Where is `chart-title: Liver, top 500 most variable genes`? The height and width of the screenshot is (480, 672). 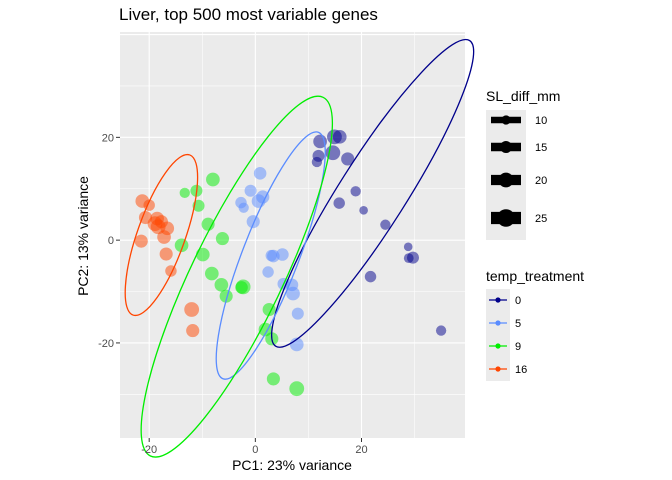
chart-title: Liver, top 500 most variable genes is located at coordinates (248, 14).